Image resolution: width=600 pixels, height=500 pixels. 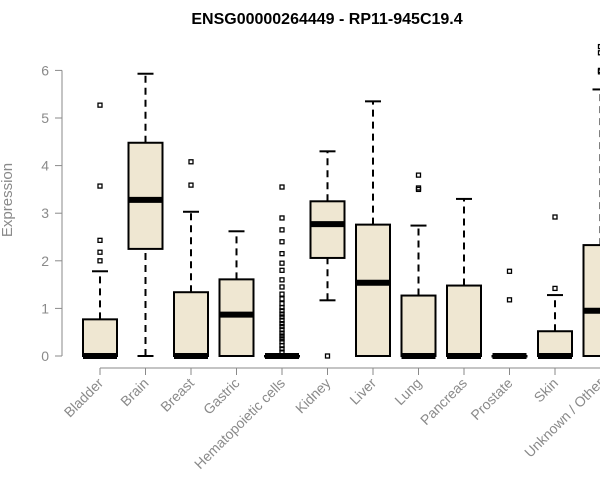 What do you see at coordinates (239, 423) in the screenshot?
I see `x-tick-label: Hematopoietic cells` at bounding box center [239, 423].